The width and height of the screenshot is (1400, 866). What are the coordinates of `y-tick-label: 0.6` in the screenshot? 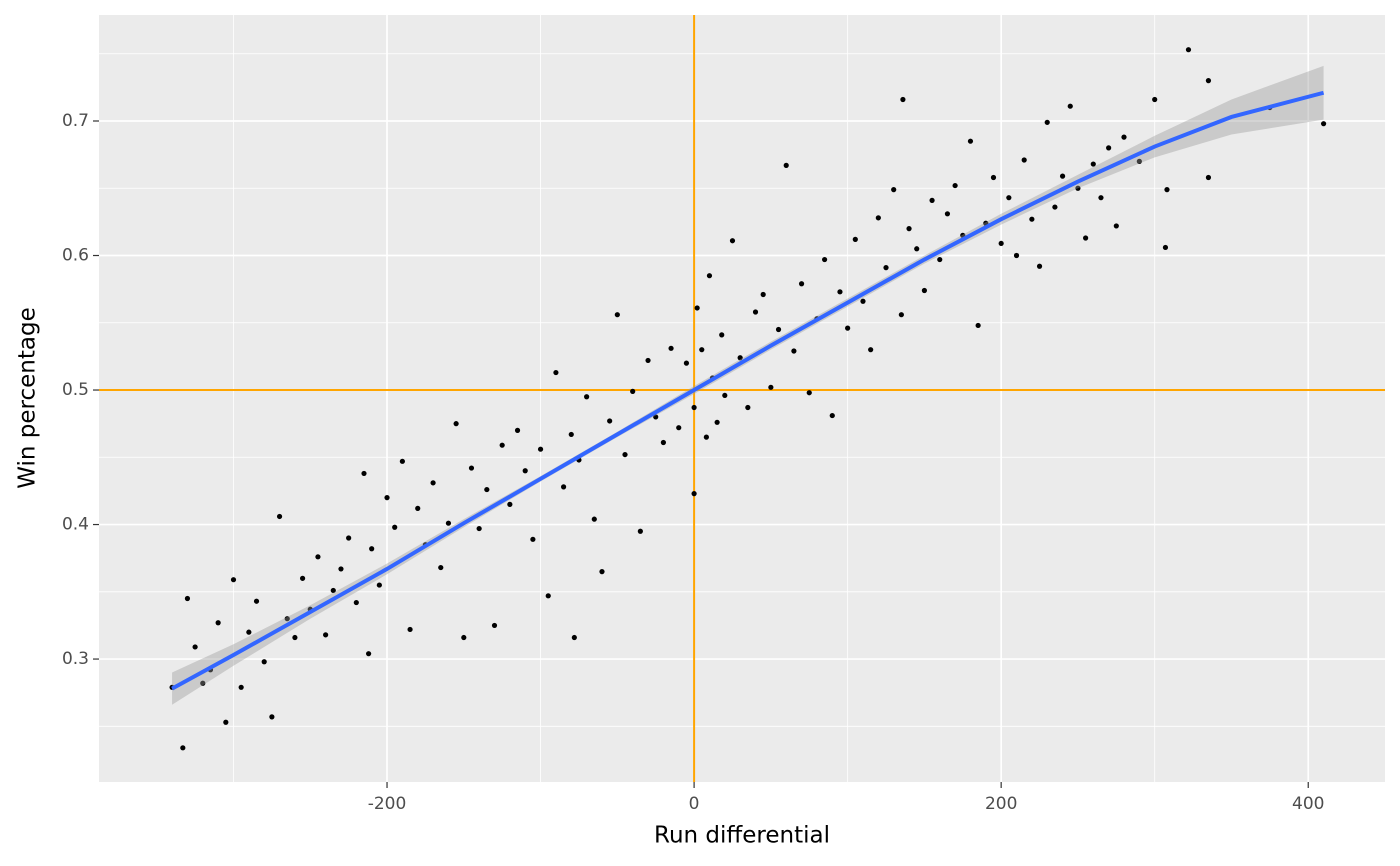 It's located at (75, 256).